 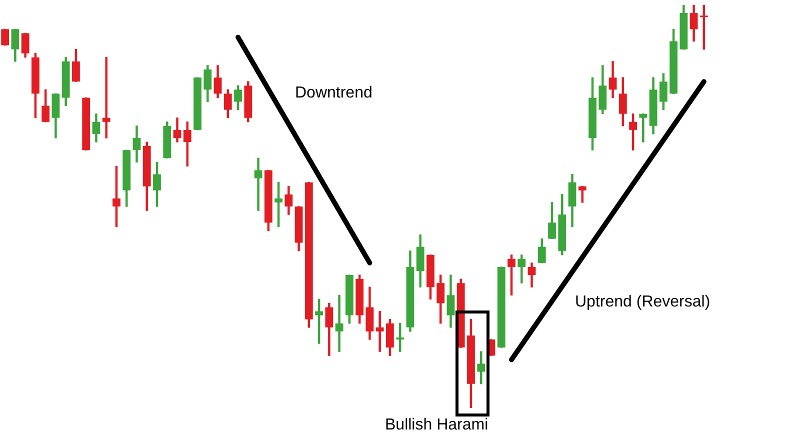 I want to click on text: Bullish Harami, so click(x=436, y=425).